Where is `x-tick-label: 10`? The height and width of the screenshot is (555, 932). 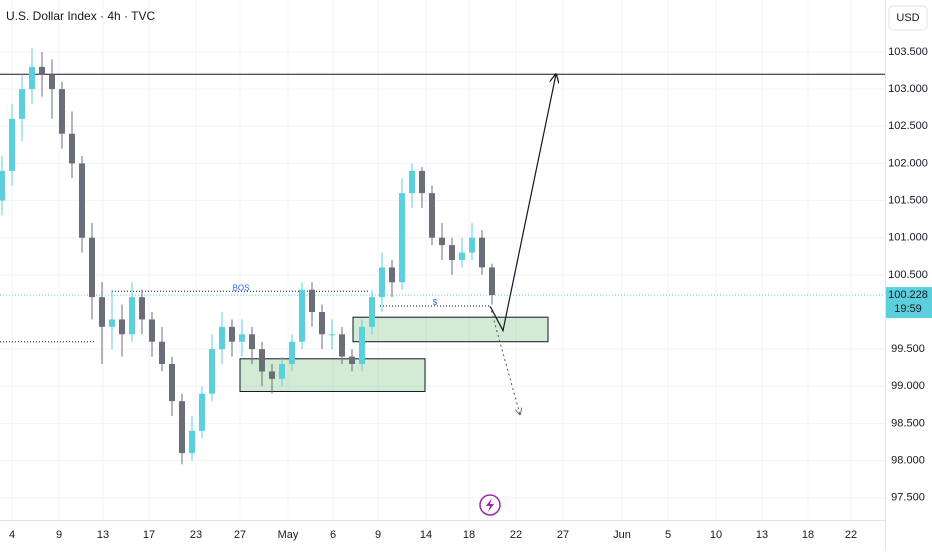 x-tick-label: 10 is located at coordinates (716, 535).